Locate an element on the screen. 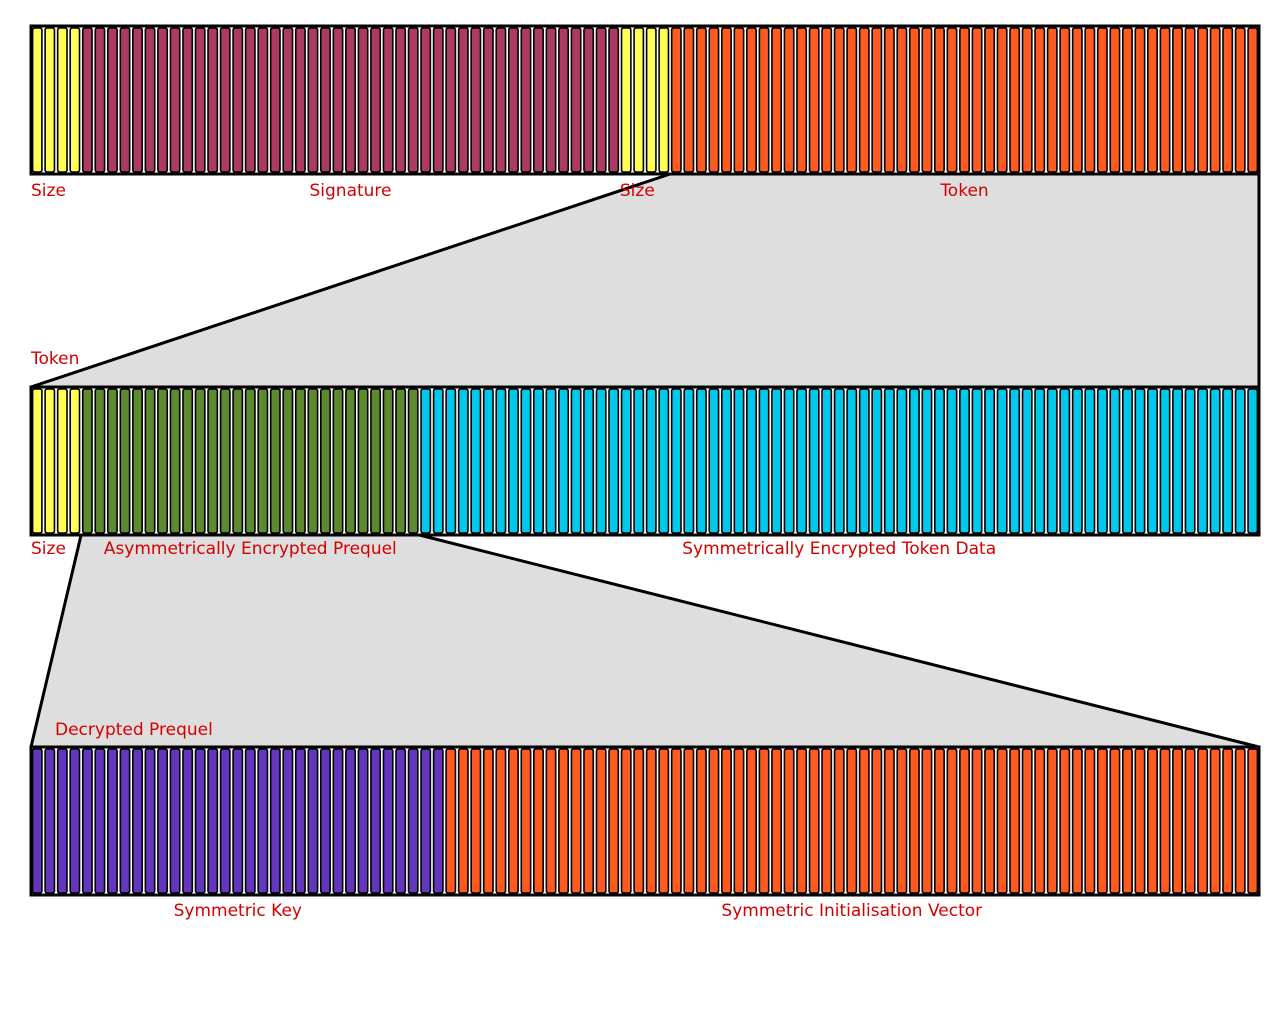 This screenshot has width=1280, height=1024. segment-label-signature: Signature is located at coordinates (350, 191).